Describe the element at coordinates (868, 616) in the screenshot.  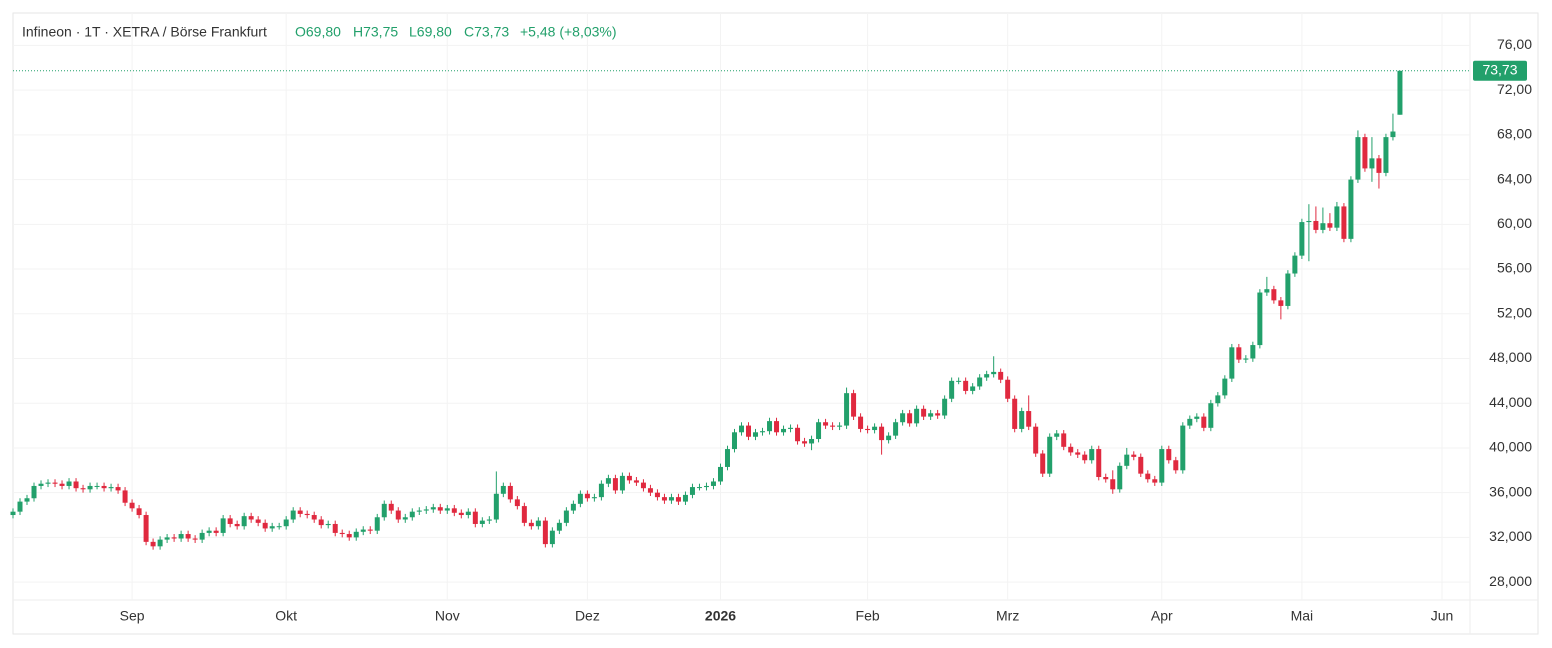
I see `x-tick-label: Feb` at that location.